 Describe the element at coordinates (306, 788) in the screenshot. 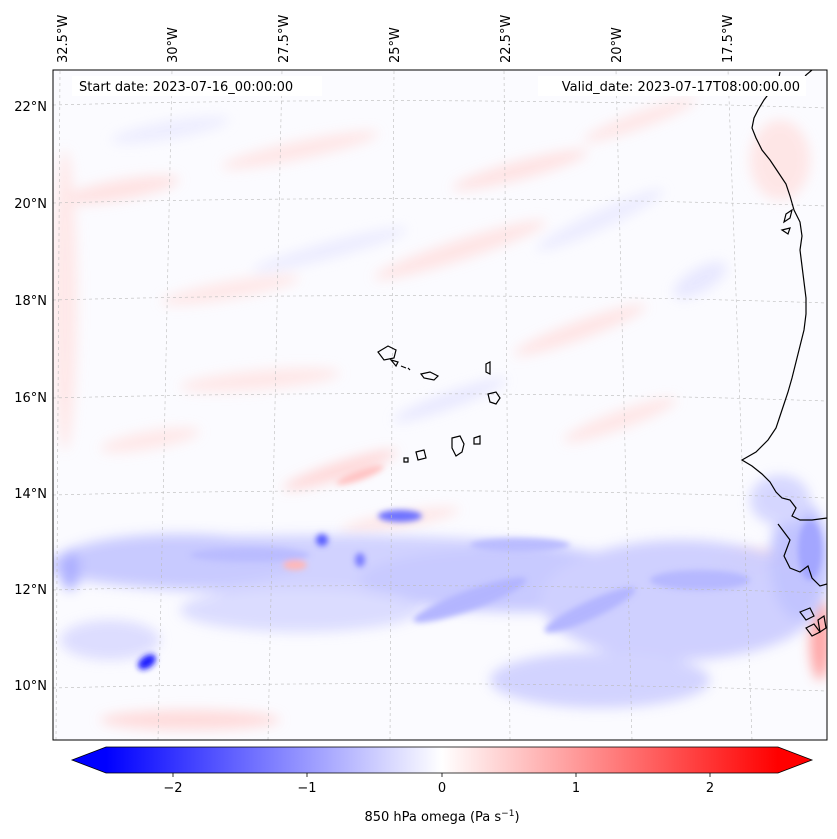

I see `colorbar-tick: −1` at that location.